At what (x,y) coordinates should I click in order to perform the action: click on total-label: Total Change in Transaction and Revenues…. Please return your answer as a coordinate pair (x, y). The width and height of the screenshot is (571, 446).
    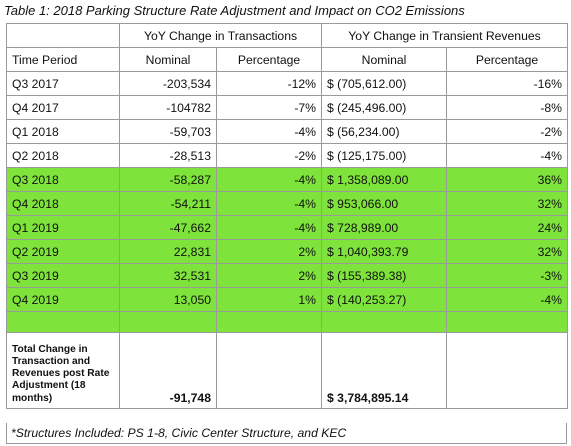
    Looking at the image, I should click on (63, 370).